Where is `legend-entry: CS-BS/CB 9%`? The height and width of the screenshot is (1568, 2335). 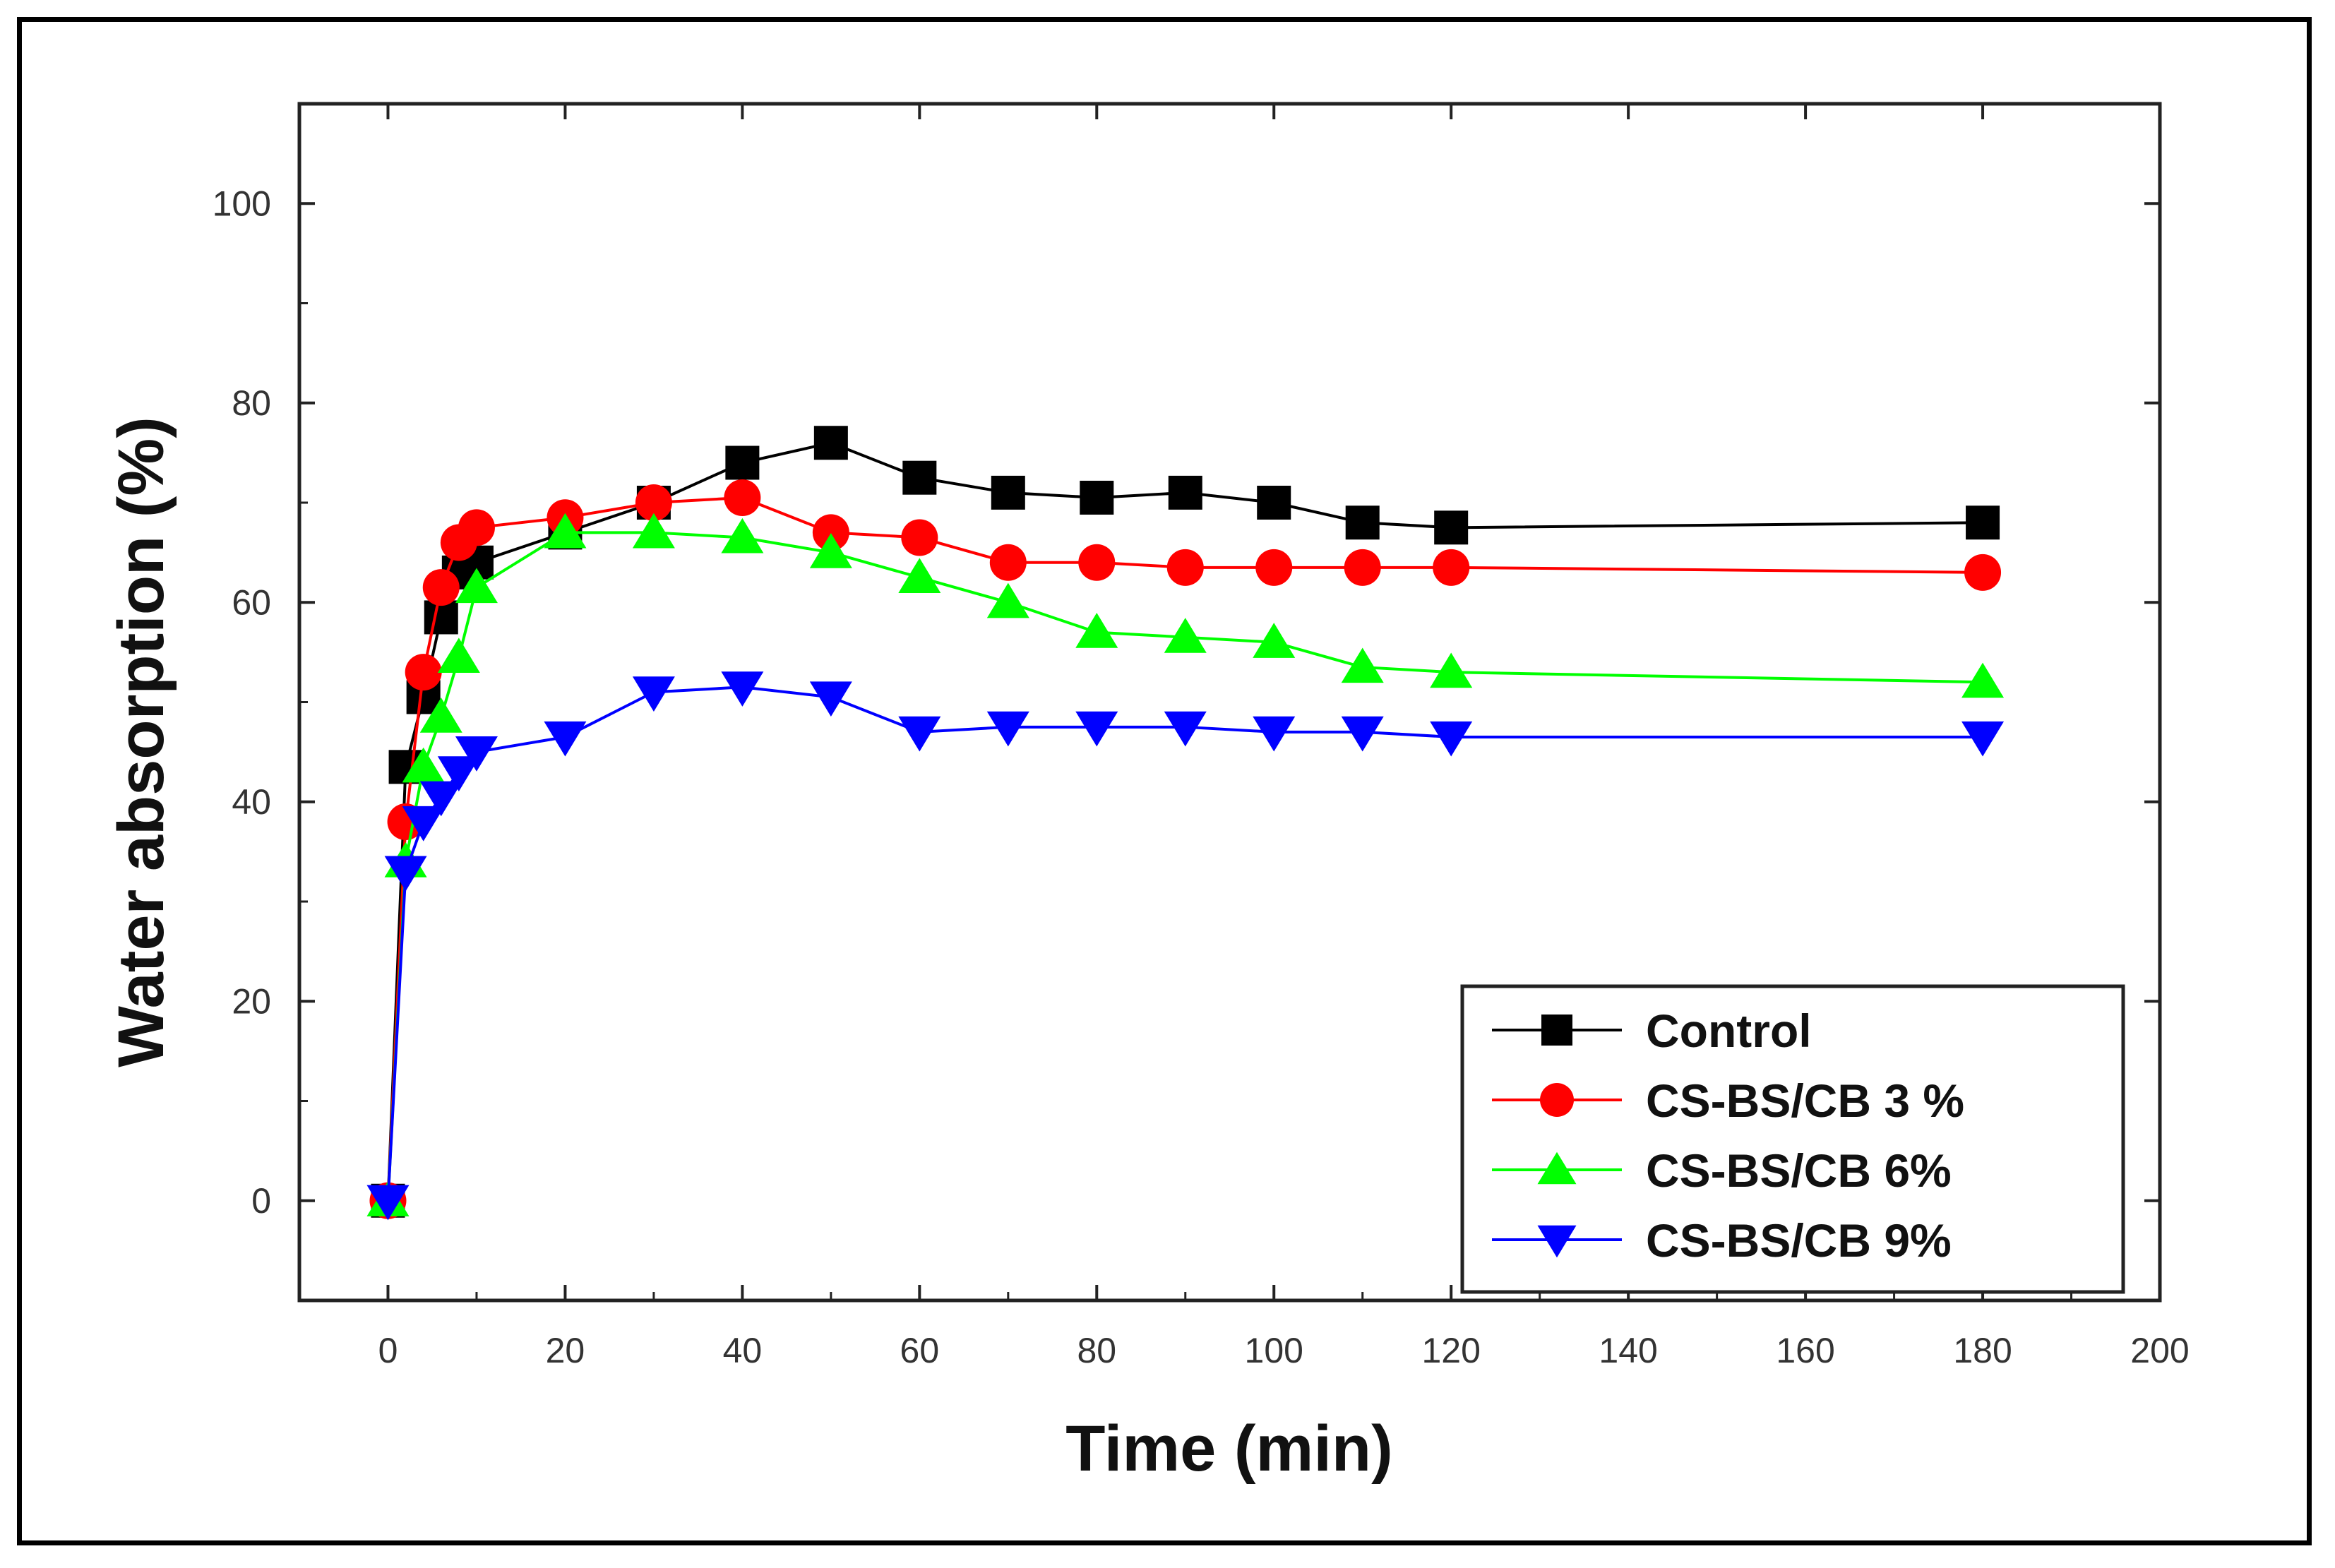 legend-entry: CS-BS/CB 9% is located at coordinates (1722, 1240).